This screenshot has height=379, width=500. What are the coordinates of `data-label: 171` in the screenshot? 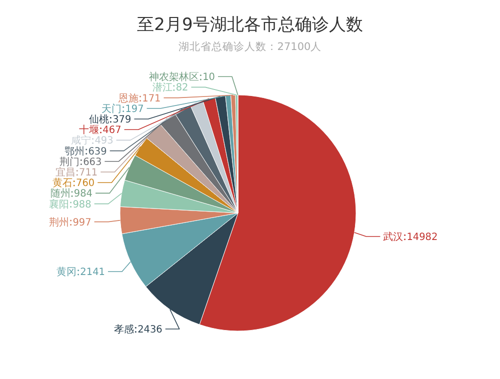 It's located at (152, 98).